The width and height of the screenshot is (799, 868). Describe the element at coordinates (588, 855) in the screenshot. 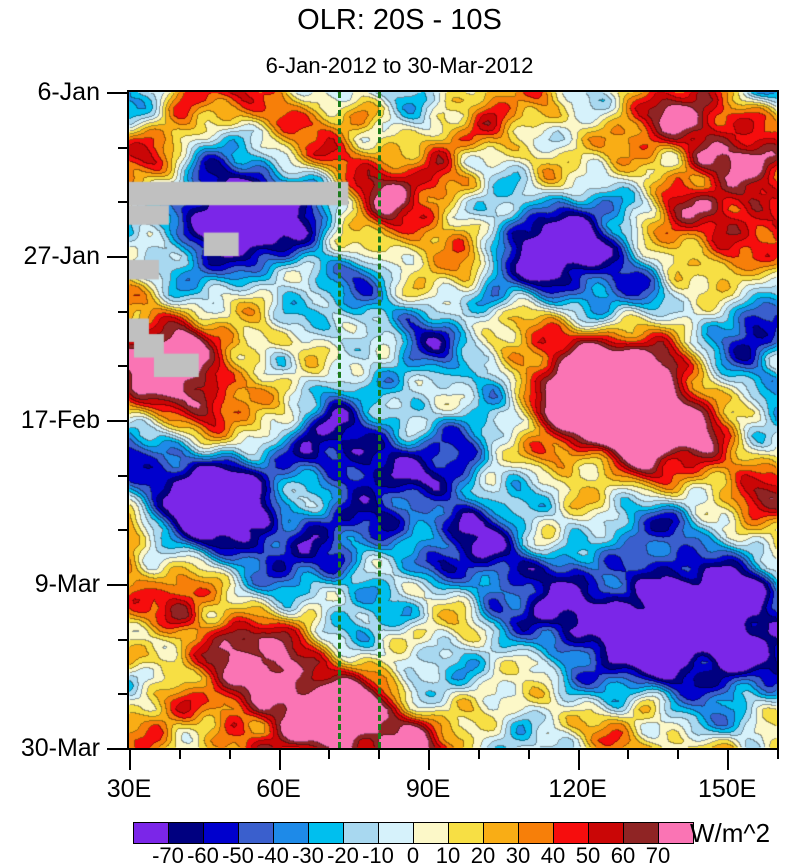

I see `colorbar-tick-label-12: 50` at that location.